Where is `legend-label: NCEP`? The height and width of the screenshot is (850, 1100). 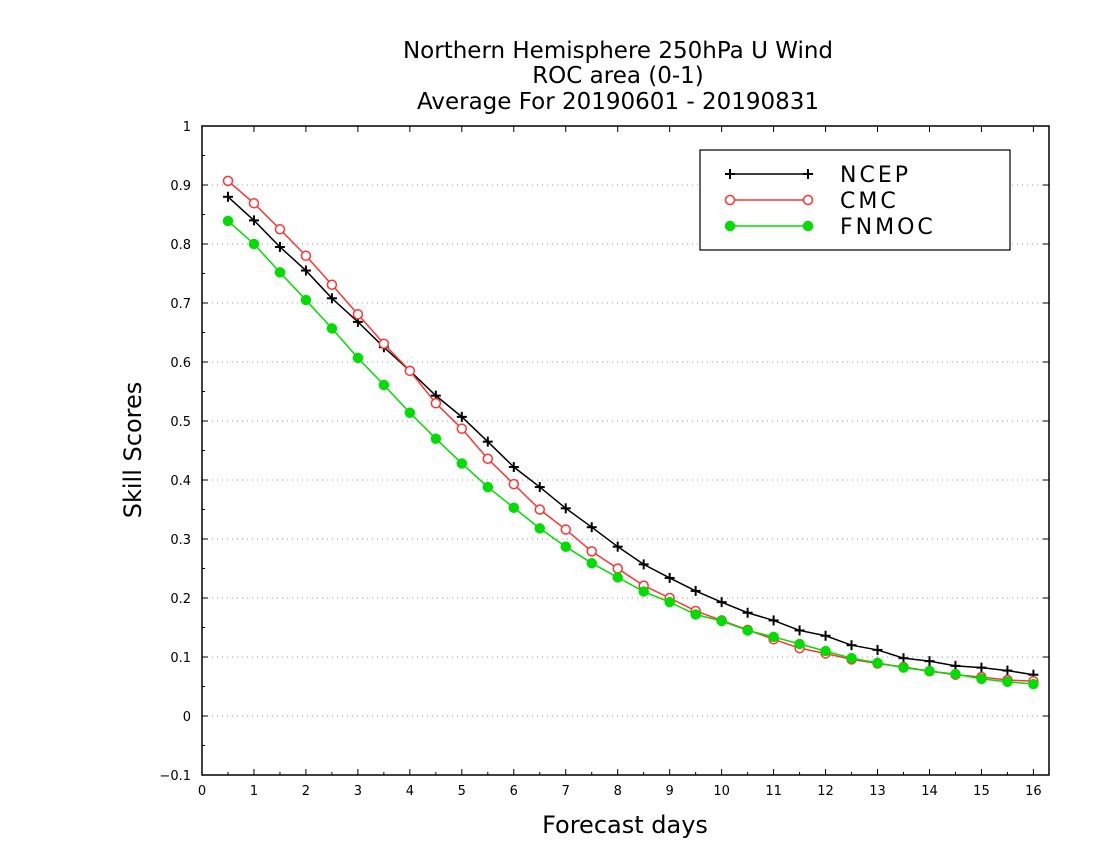
legend-label: NCEP is located at coordinates (875, 175).